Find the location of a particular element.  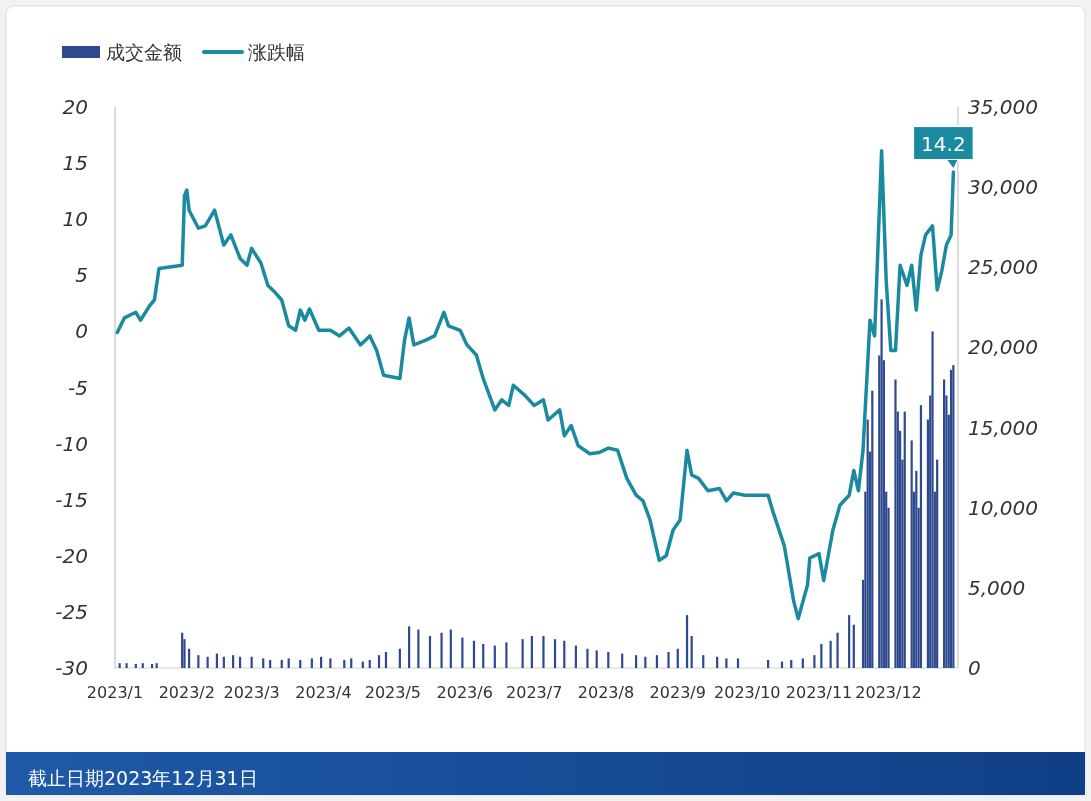

y-tick-label: -10 is located at coordinates (71, 443).